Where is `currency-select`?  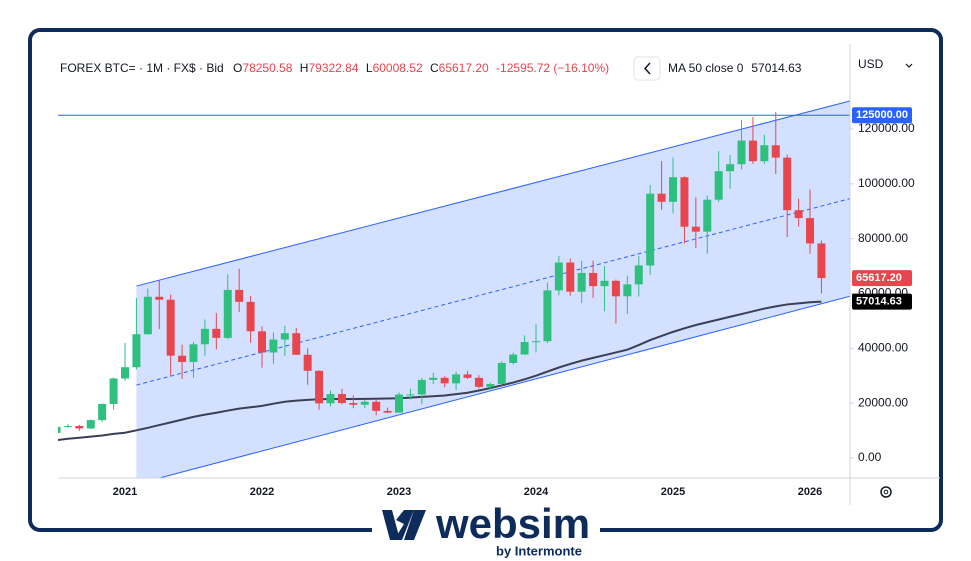
currency-select is located at coordinates (885, 65).